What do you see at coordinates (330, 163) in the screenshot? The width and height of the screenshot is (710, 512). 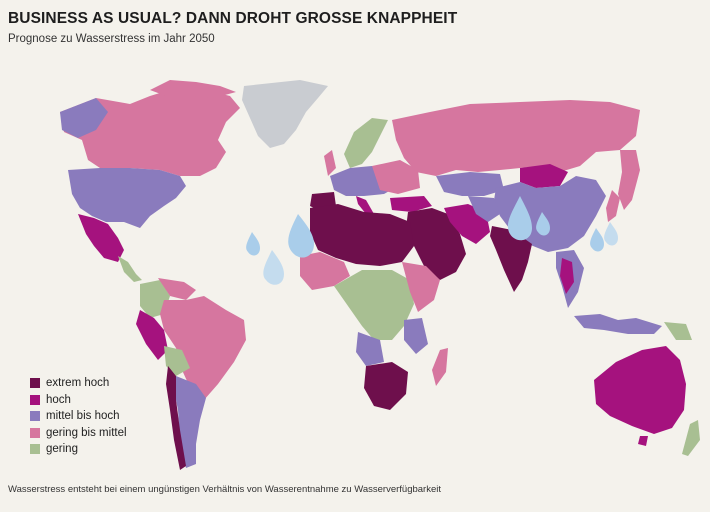 I see `uk-region` at bounding box center [330, 163].